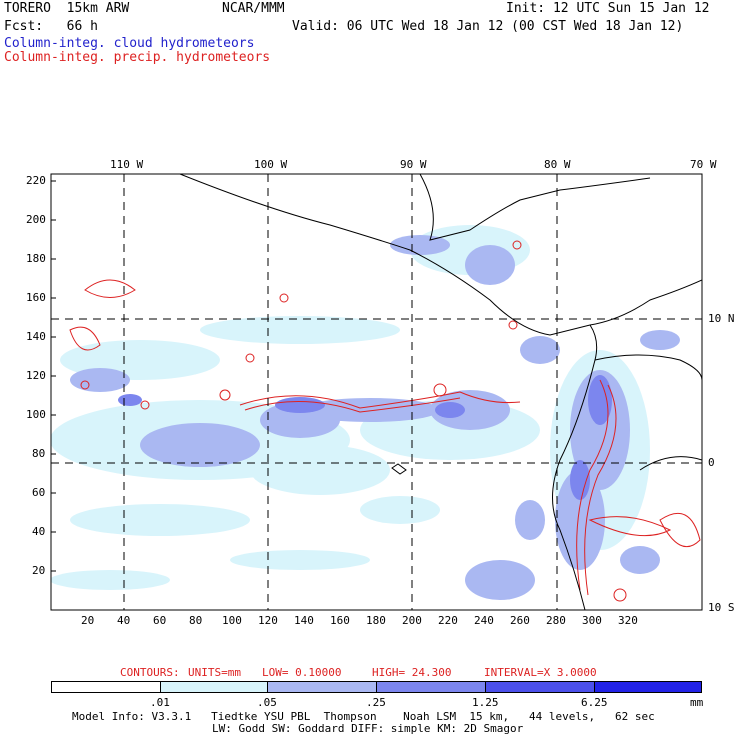 This screenshot has width=740, height=740. What do you see at coordinates (137, 57) in the screenshot?
I see `precip-field-label: Column-integ. precip. hydrometeors` at bounding box center [137, 57].